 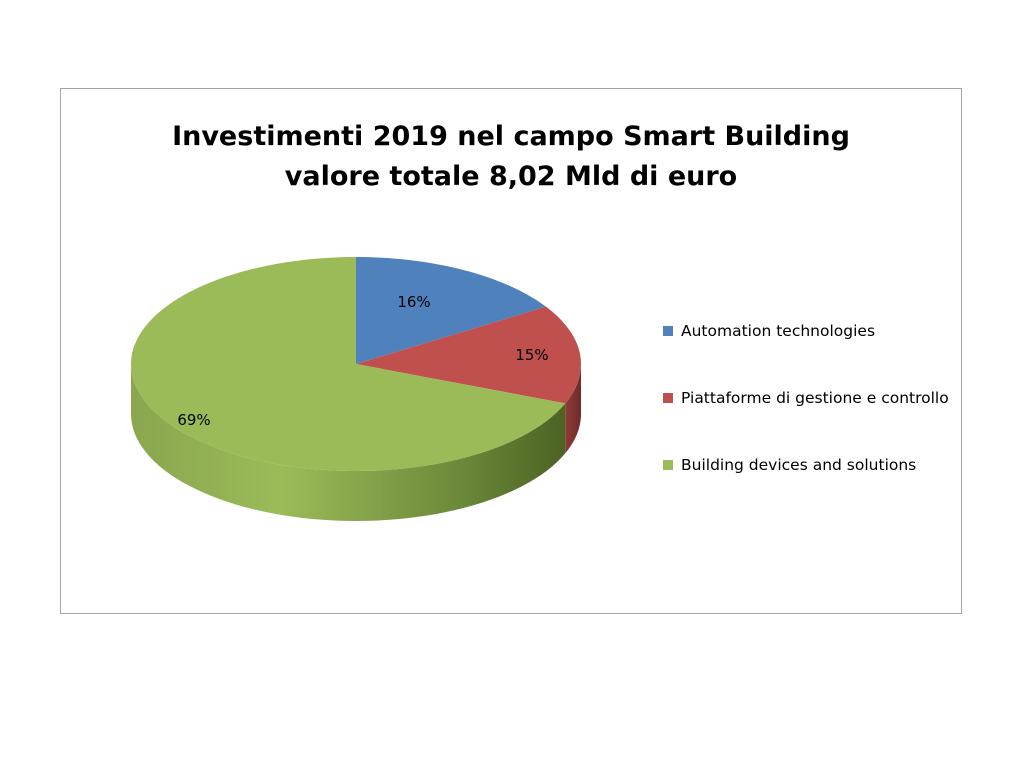 I want to click on data-label-piattaforme: 15%, so click(x=531, y=355).